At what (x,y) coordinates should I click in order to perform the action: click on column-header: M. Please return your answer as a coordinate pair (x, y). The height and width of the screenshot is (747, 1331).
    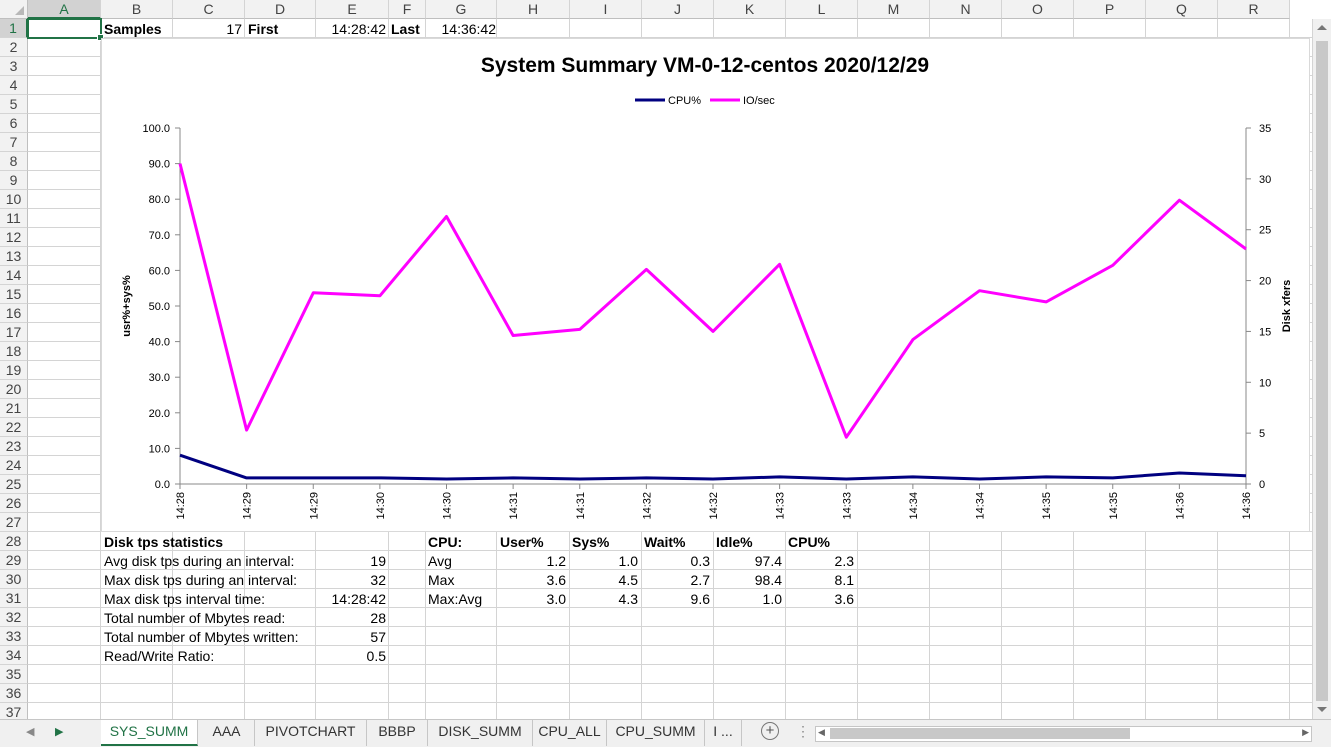
    Looking at the image, I should click on (894, 9).